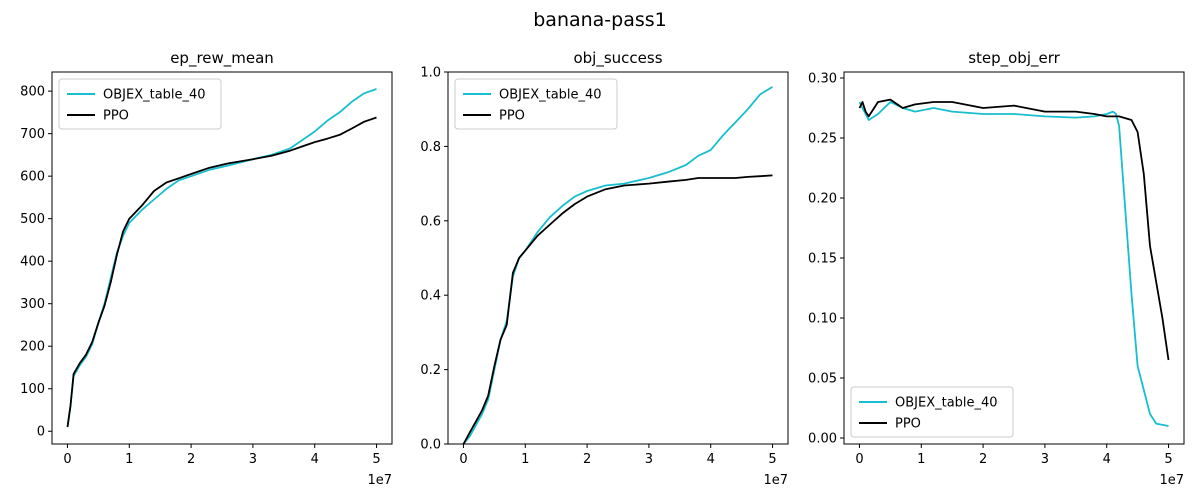  Describe the element at coordinates (822, 259) in the screenshot. I see `y-tick-label: 0.15` at that location.